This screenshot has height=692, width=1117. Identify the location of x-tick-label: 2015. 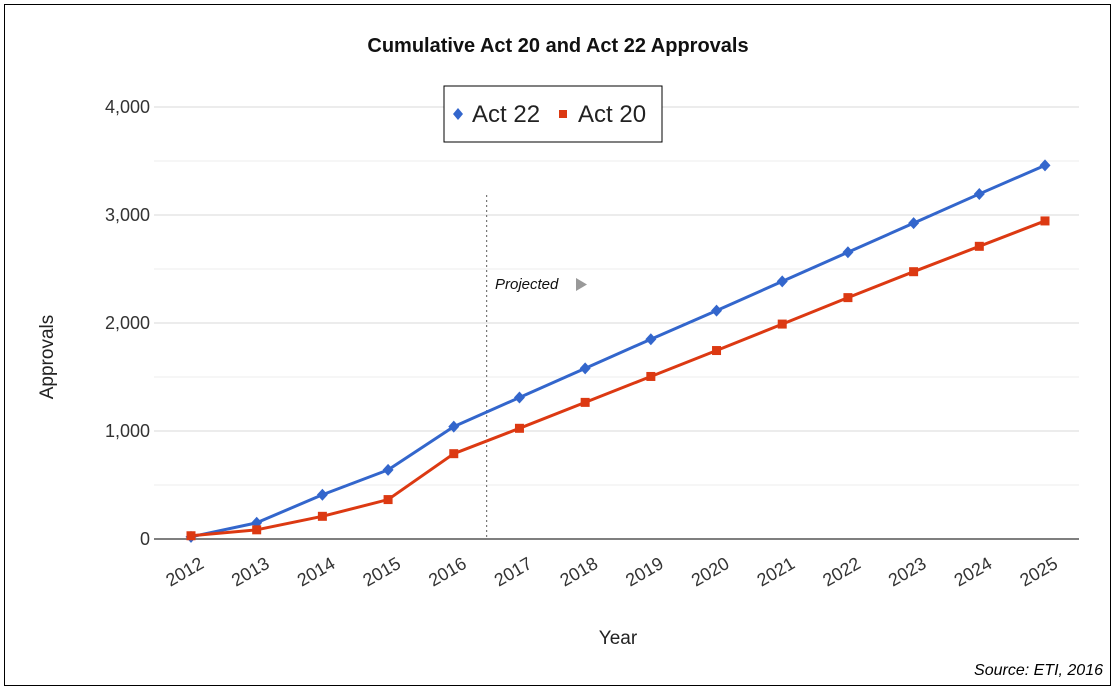
(381, 571).